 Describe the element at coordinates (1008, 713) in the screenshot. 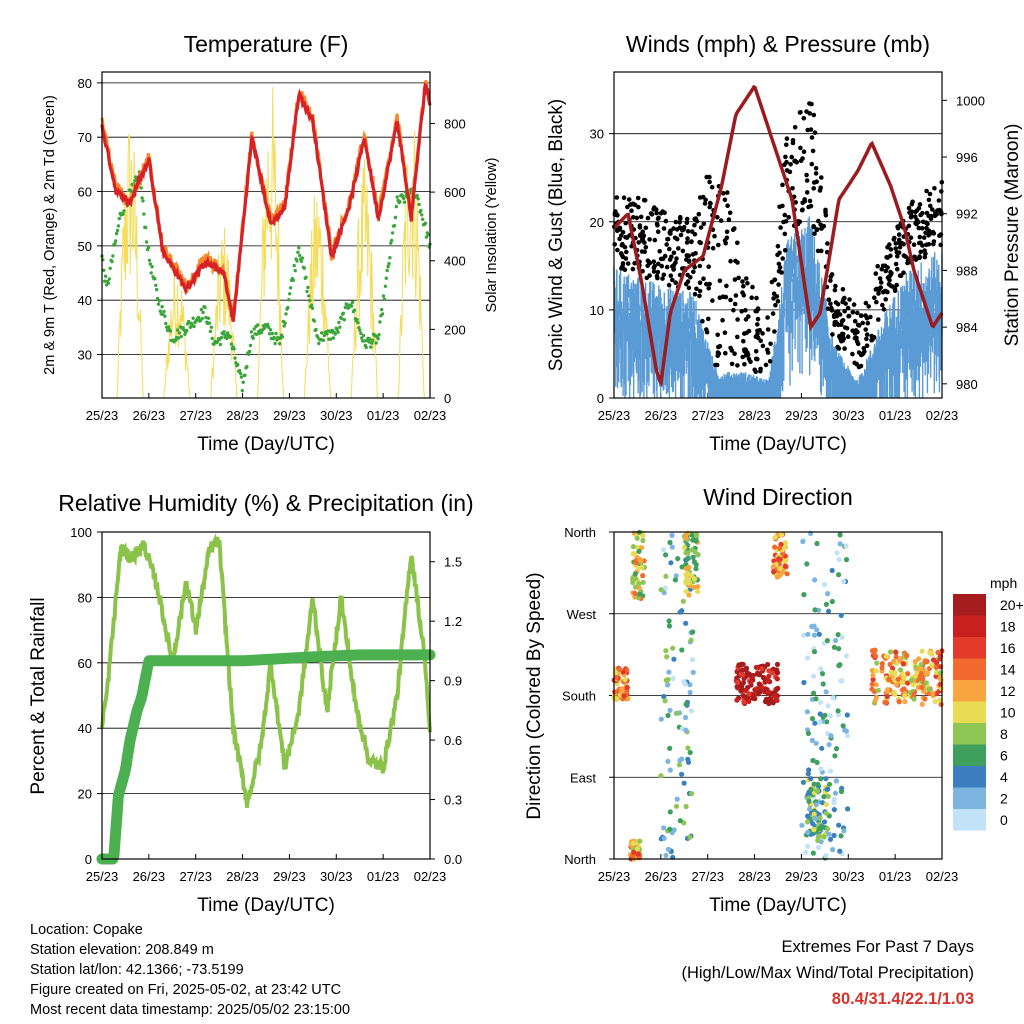

I see `legend-label: 10` at that location.